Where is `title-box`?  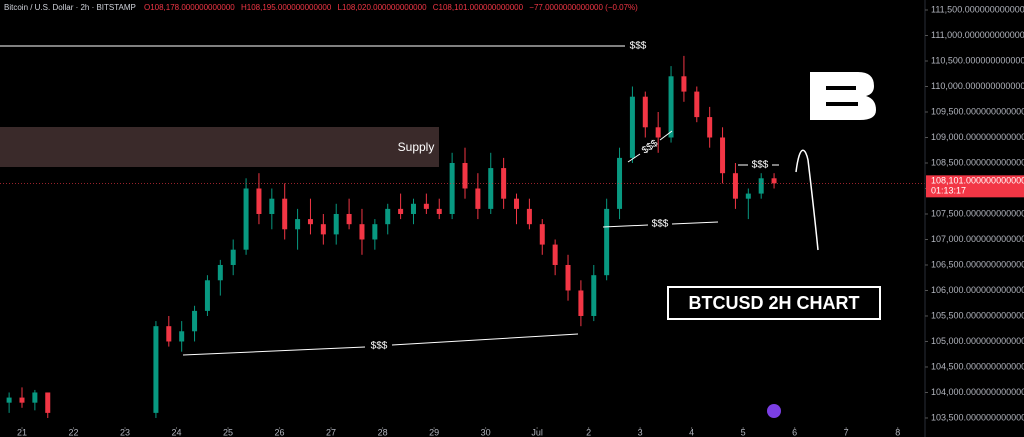 title-box is located at coordinates (774, 303).